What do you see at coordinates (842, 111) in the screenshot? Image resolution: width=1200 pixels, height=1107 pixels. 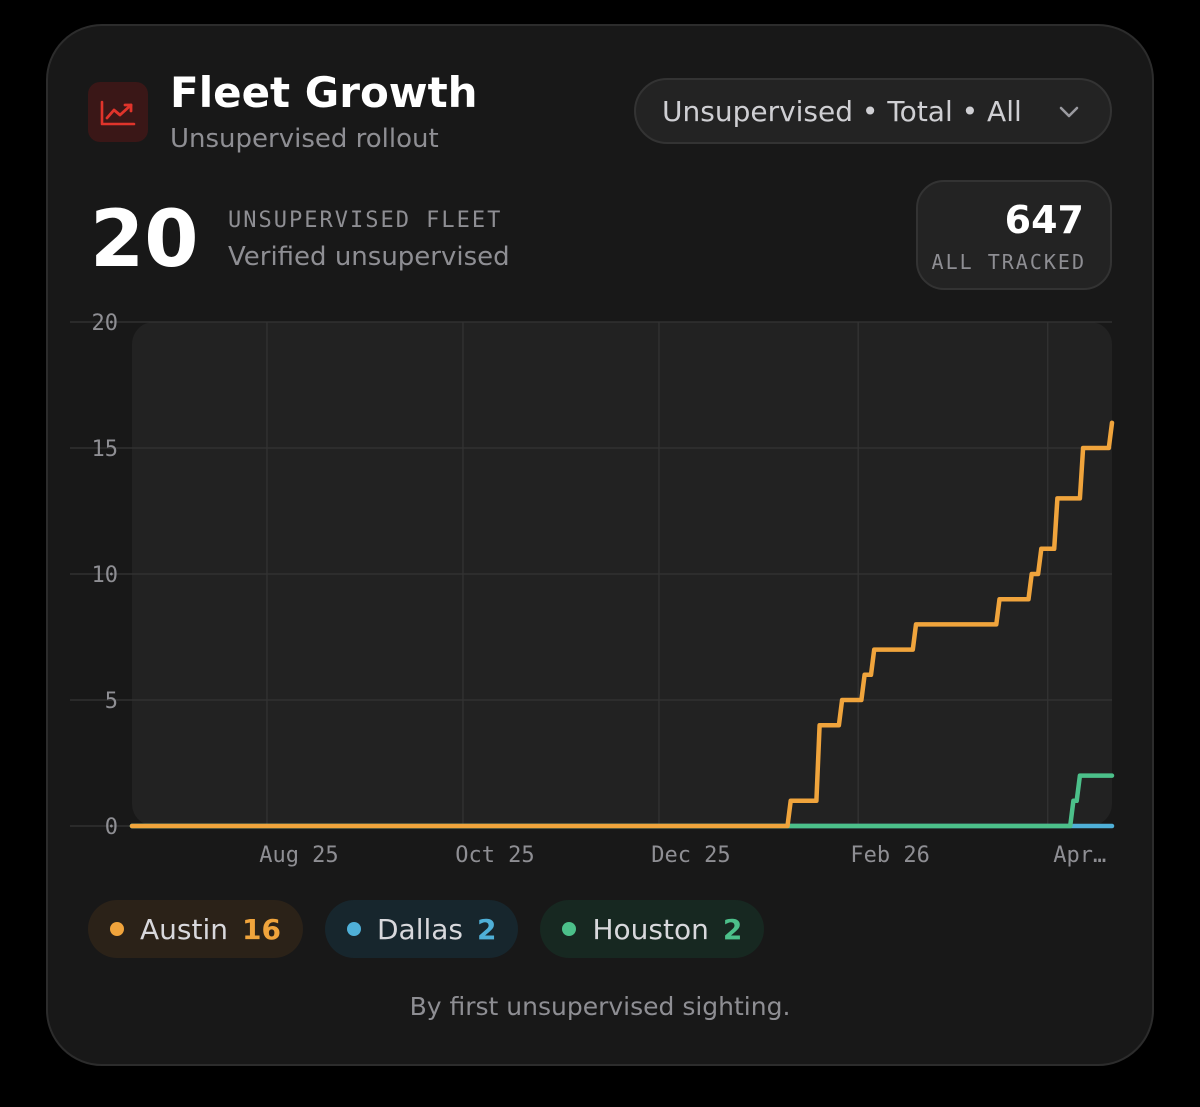 I see `filter-selector-label: Unsupervised • Total • All` at bounding box center [842, 111].